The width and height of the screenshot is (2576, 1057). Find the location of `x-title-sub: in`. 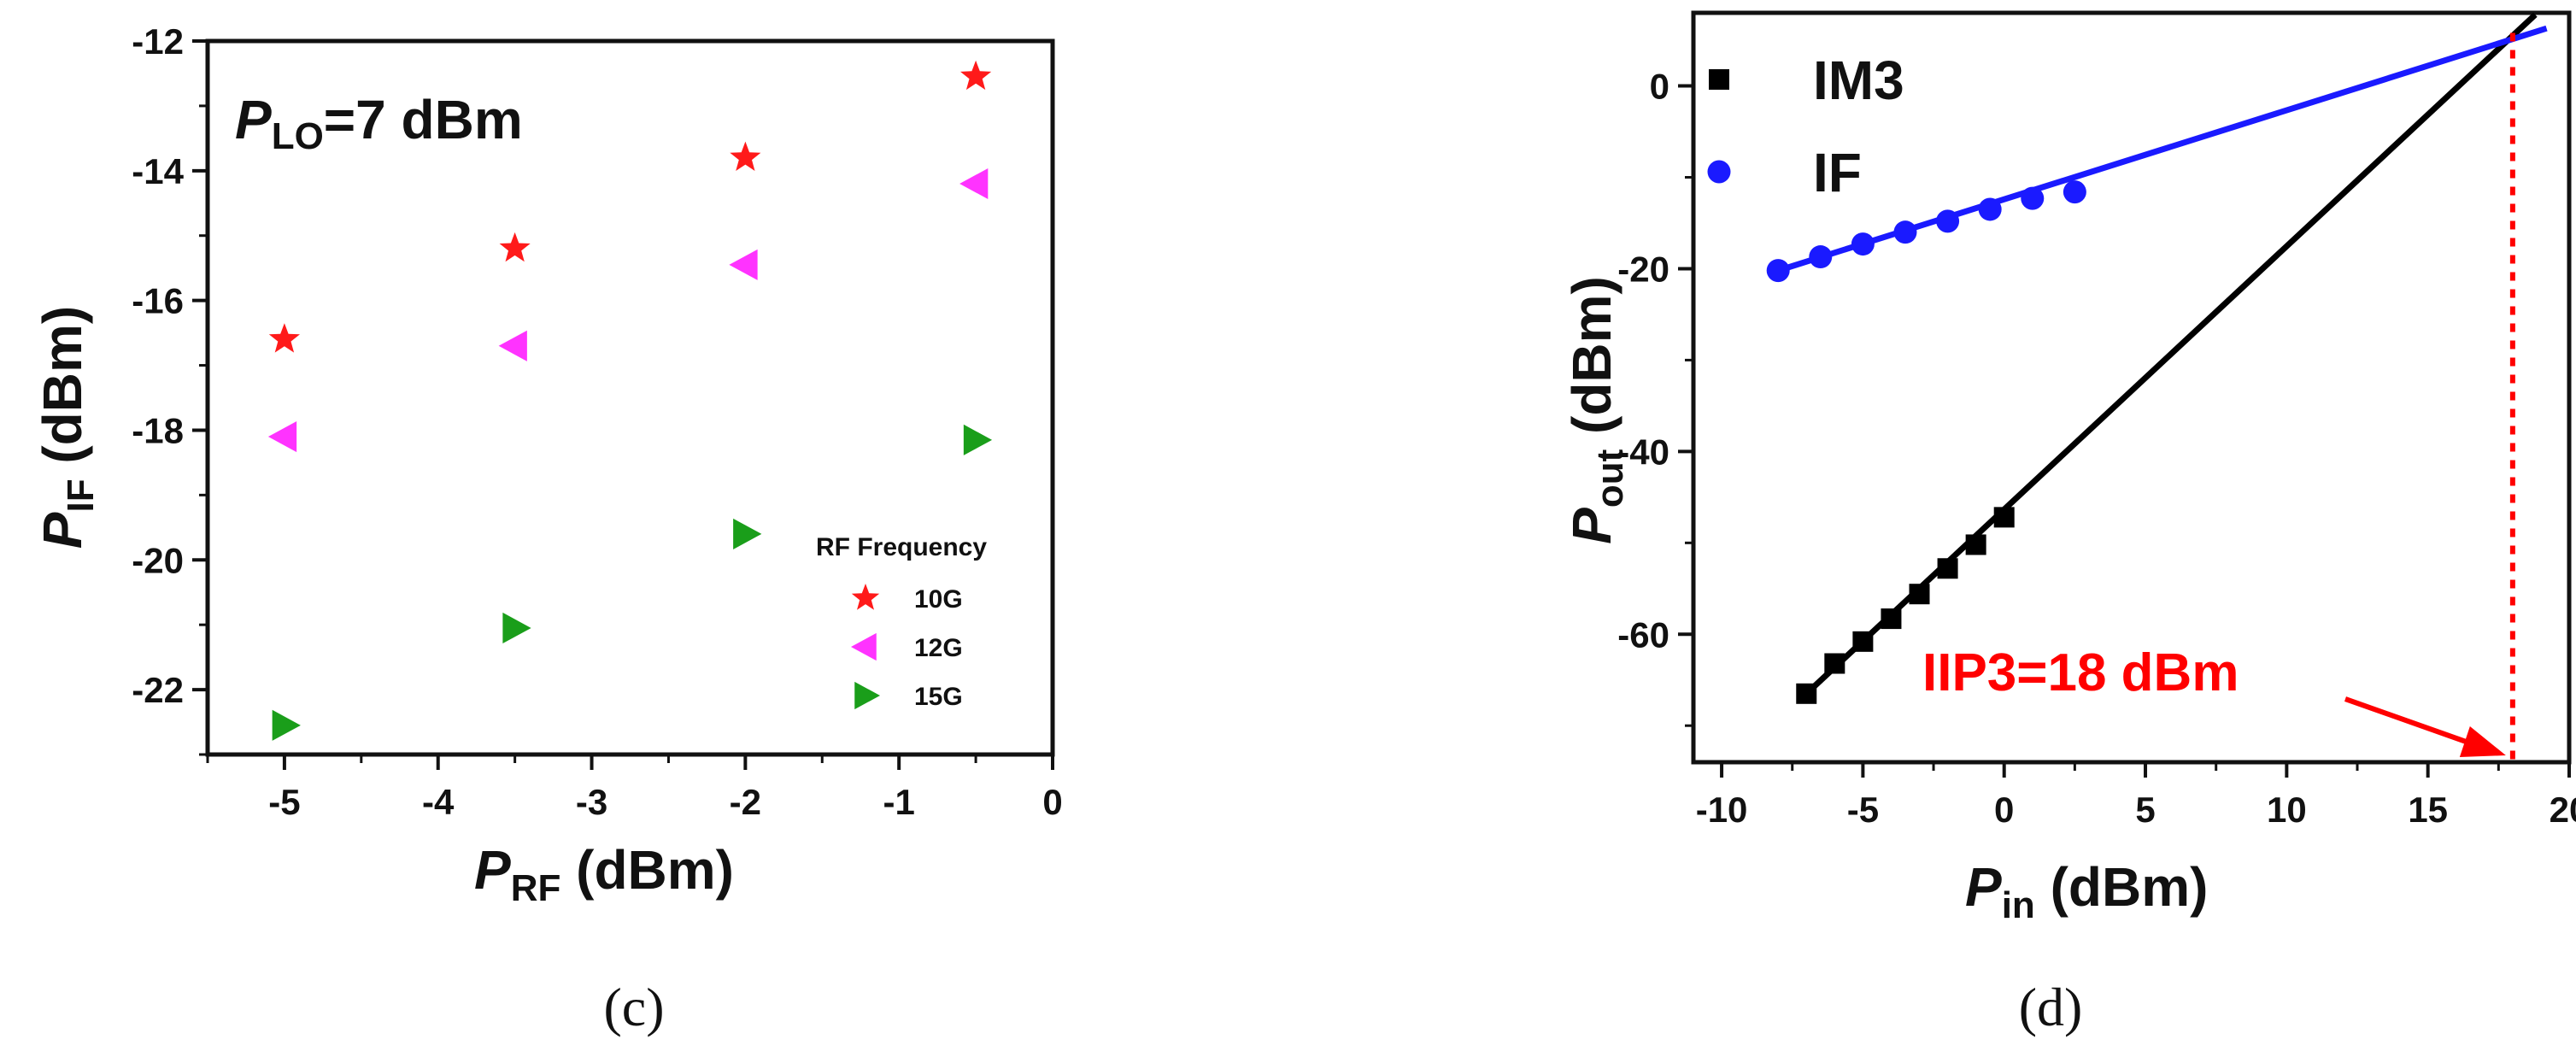

x-title-sub: in is located at coordinates (2018, 905).